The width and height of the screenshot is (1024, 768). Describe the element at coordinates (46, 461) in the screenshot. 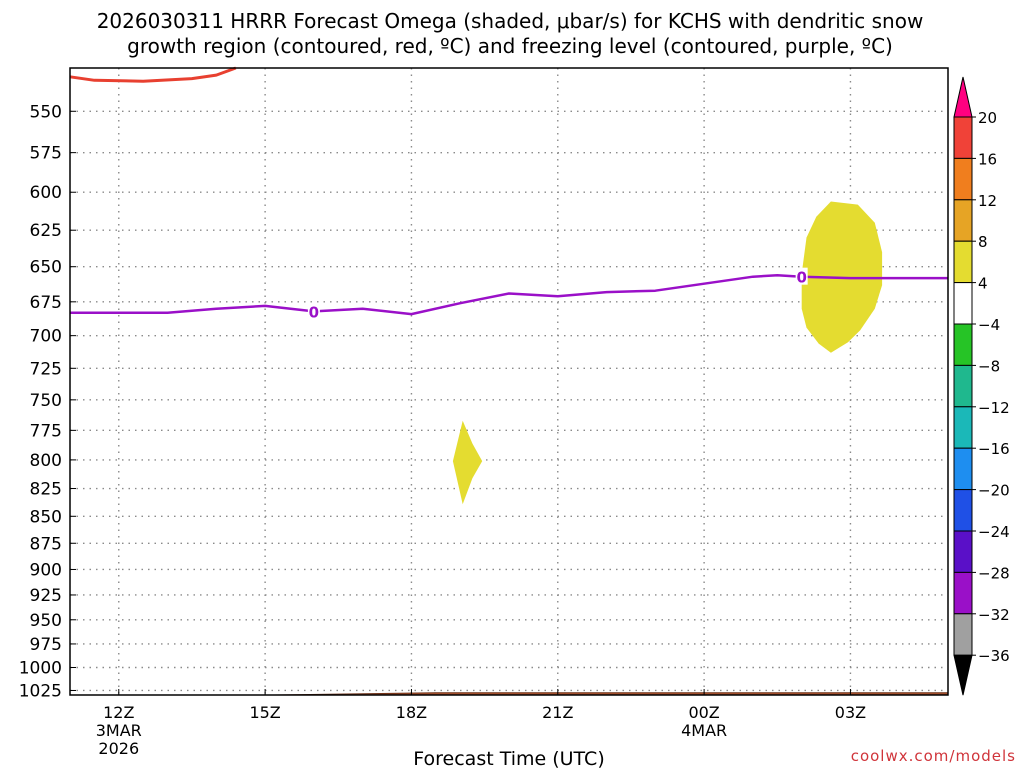

I see `y-tick-label: 800` at that location.